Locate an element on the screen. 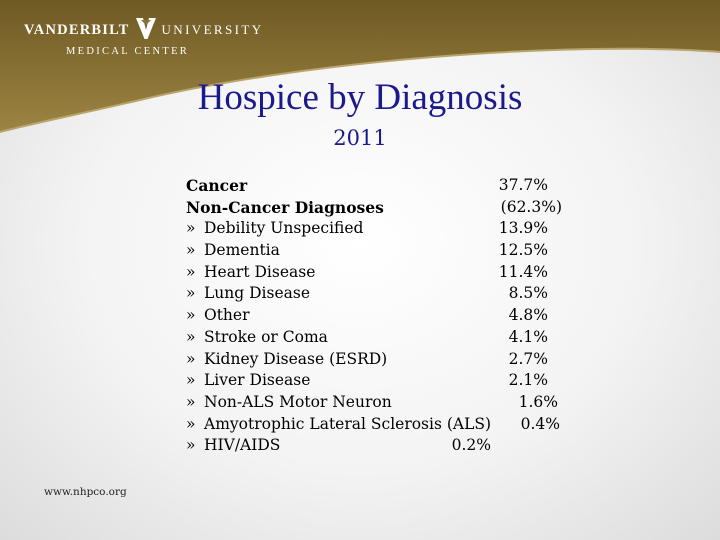 This screenshot has width=720, height=540. diagnosis-percent: 8.5% is located at coordinates (528, 293).